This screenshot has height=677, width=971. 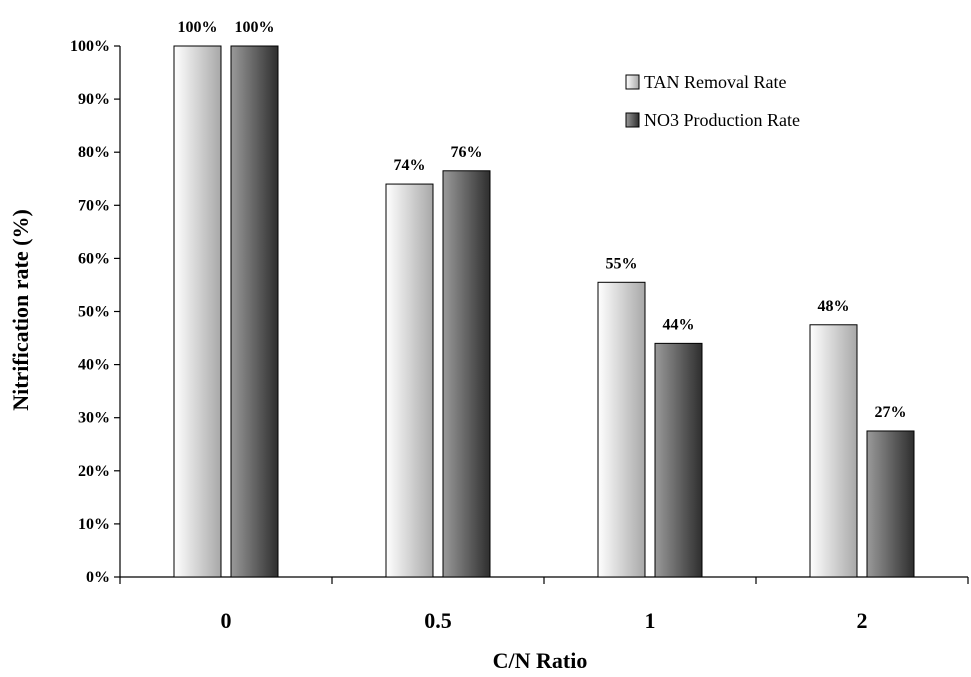 What do you see at coordinates (94, 365) in the screenshot?
I see `y-tick-label: 40%` at bounding box center [94, 365].